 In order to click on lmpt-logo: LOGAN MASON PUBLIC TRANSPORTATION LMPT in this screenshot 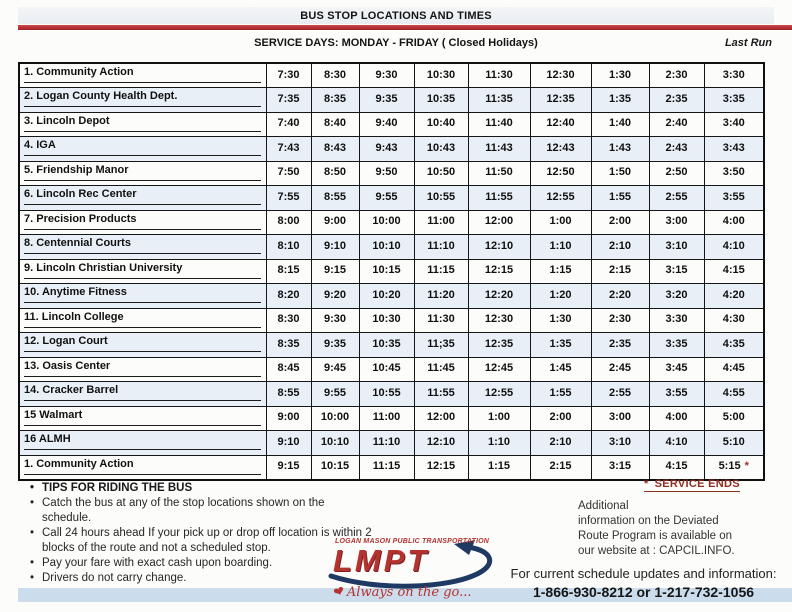, I will do `click(413, 564)`.